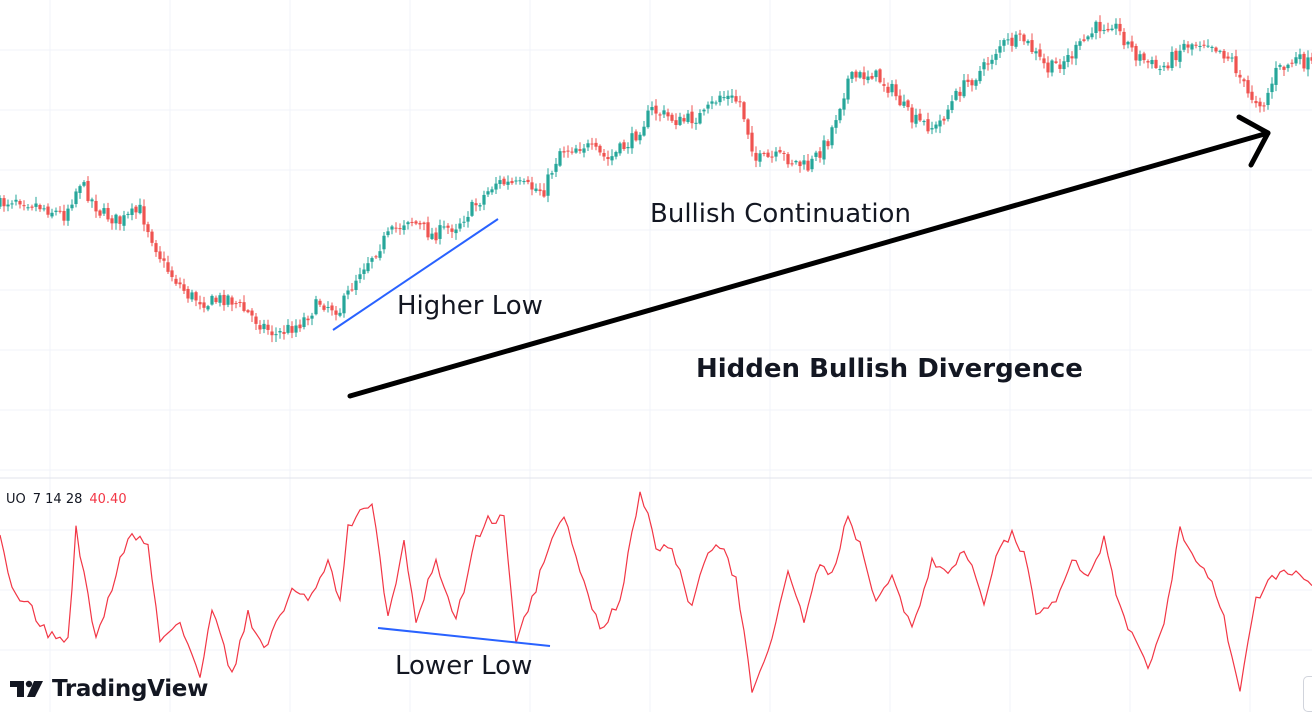 This screenshot has height=712, width=1312. I want to click on oscillator-legend: UO 7 14 28 40.40, so click(66, 499).